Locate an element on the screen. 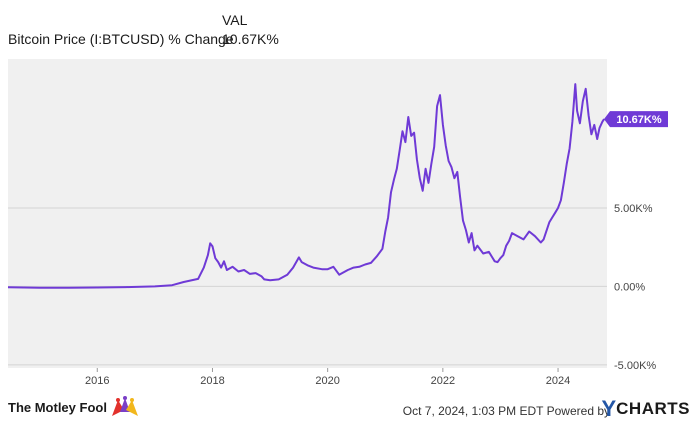  x-tick-label: 2022 is located at coordinates (443, 380).